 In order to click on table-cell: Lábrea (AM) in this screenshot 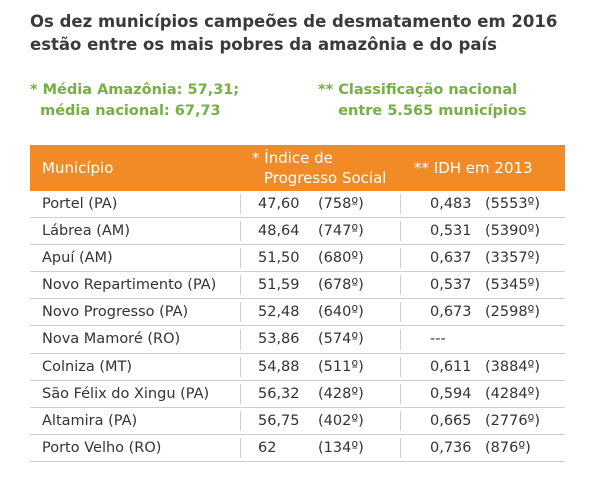, I will do `click(86, 231)`.